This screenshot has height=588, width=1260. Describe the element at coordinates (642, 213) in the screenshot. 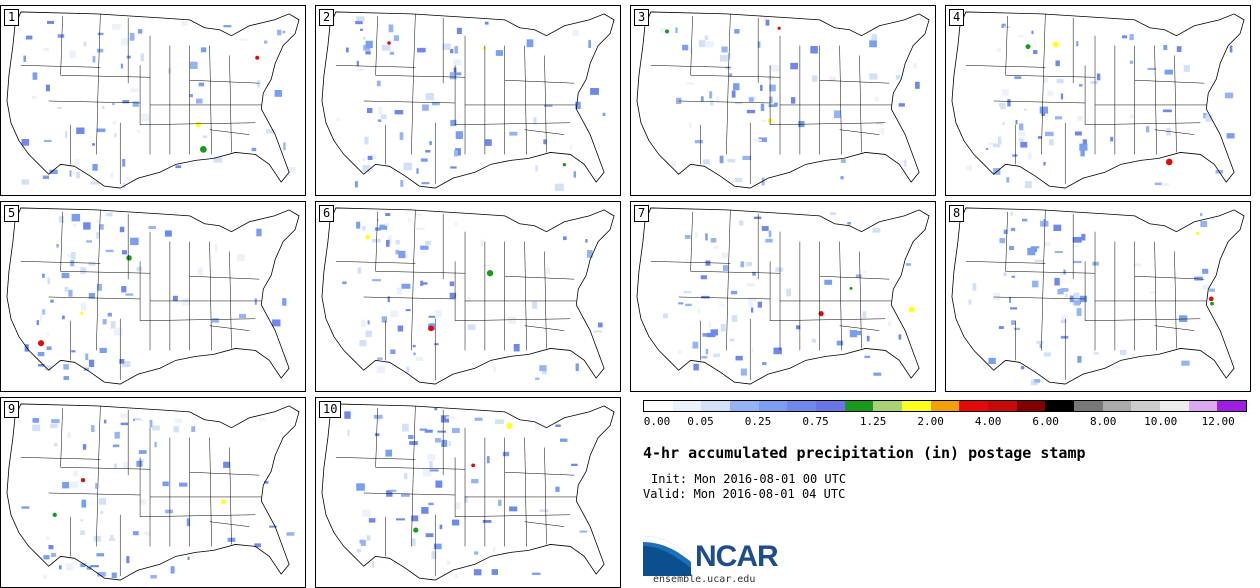

I see `panel-label: 7` at that location.